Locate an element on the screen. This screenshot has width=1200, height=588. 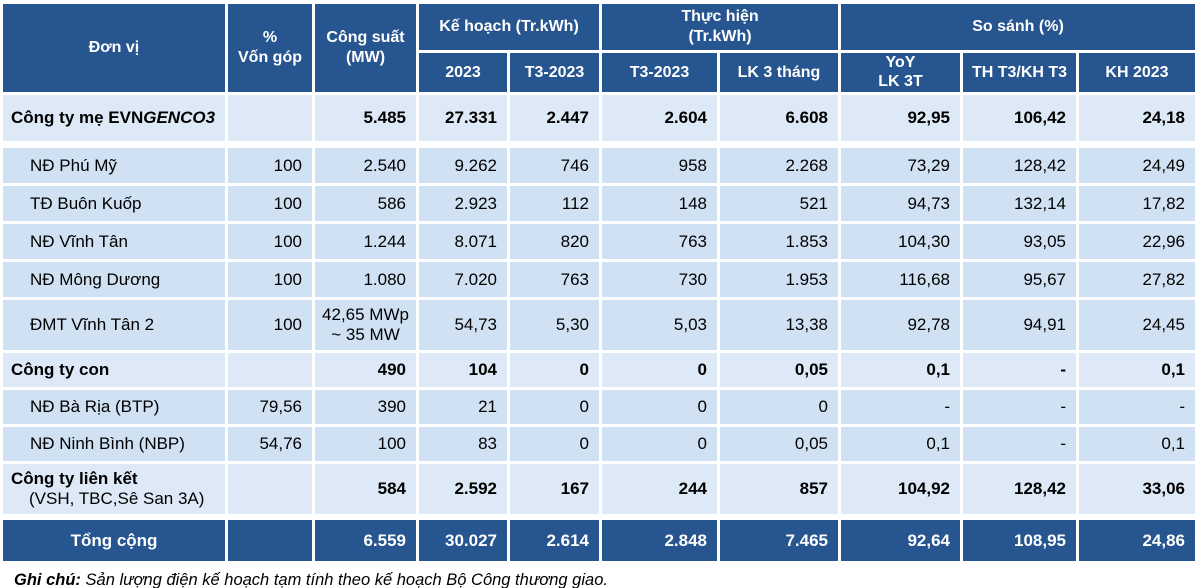
header-plan-label: Kế hoạch (Tr.kWh) is located at coordinates (509, 27).